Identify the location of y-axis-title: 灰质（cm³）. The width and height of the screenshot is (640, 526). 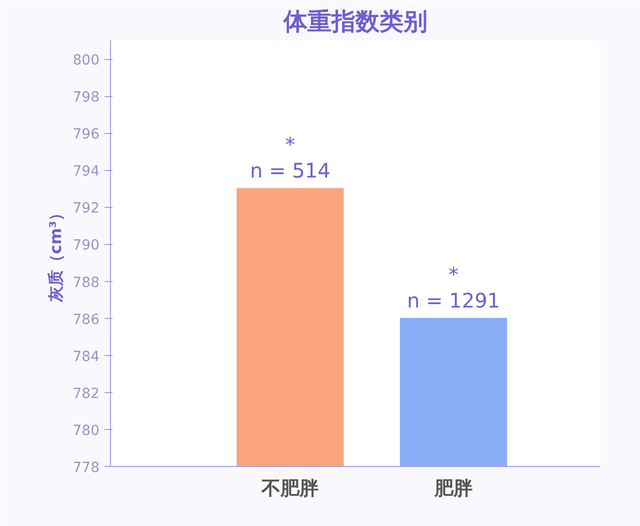
(55, 254).